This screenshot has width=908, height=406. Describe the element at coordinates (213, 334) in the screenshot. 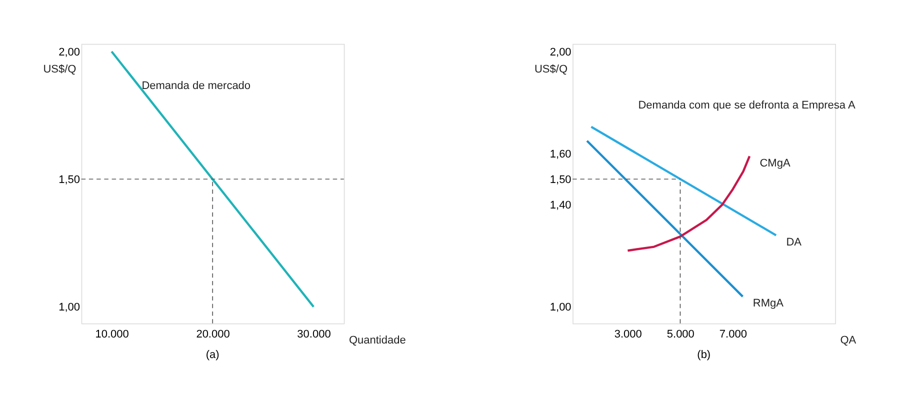

I see `x-tick-label: 20.000` at that location.